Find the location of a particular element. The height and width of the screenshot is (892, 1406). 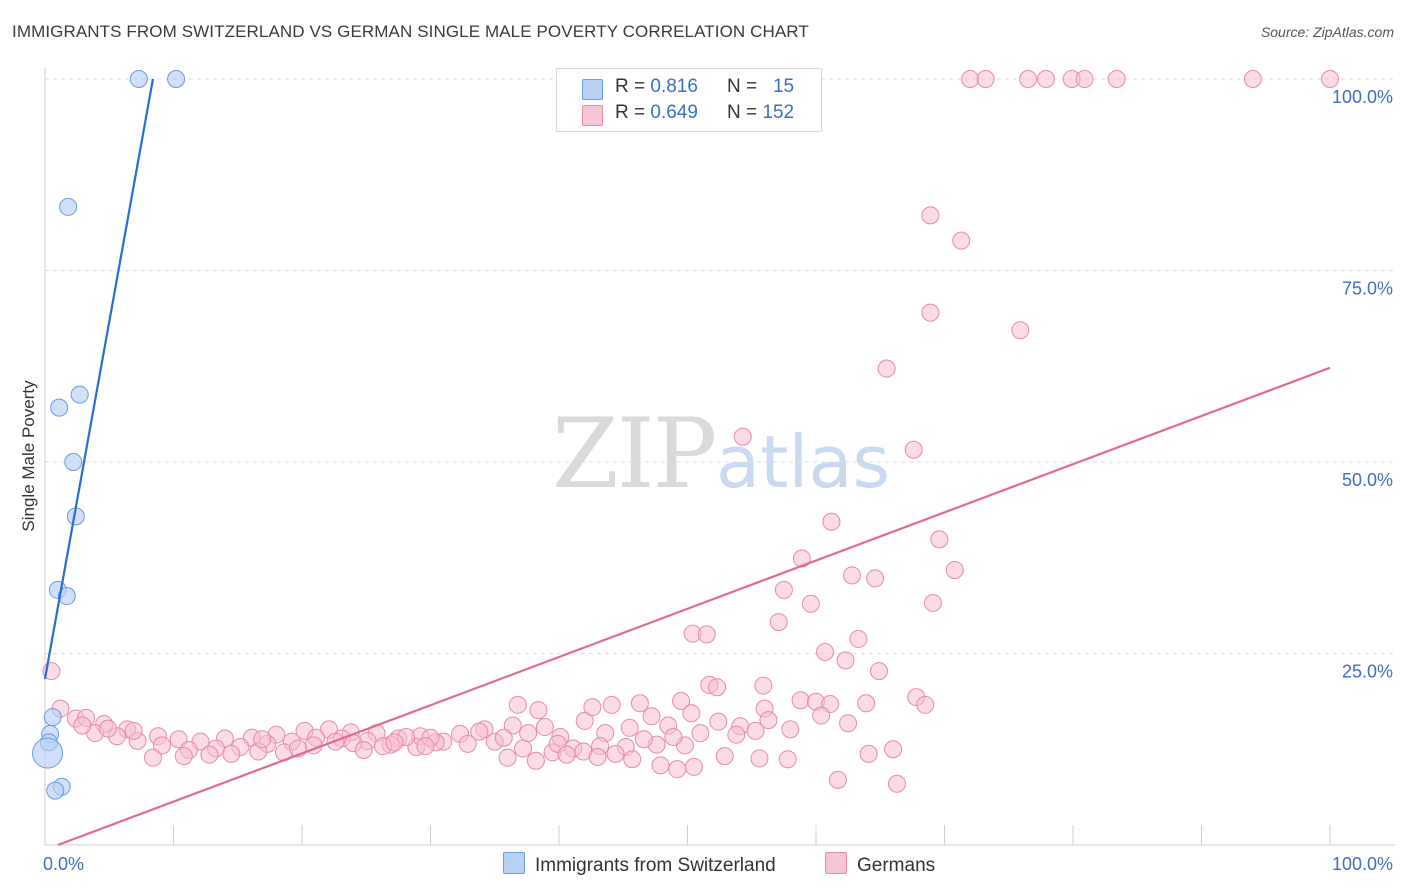

switzerland-trendline is located at coordinates (99, 378).